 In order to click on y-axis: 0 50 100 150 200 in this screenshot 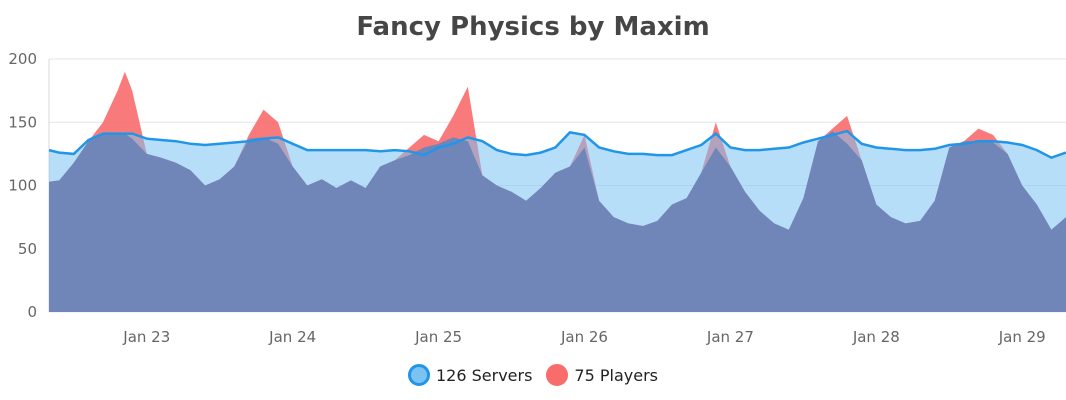, I will do `click(22, 185)`.